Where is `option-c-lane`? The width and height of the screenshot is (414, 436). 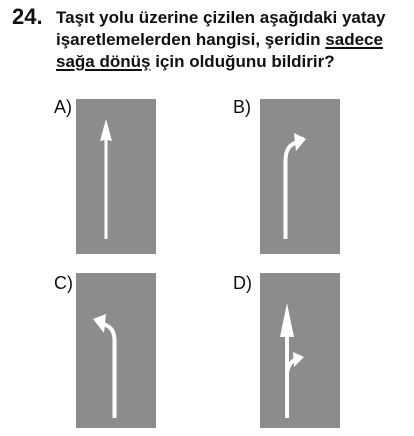
option-c-lane is located at coordinates (116, 350).